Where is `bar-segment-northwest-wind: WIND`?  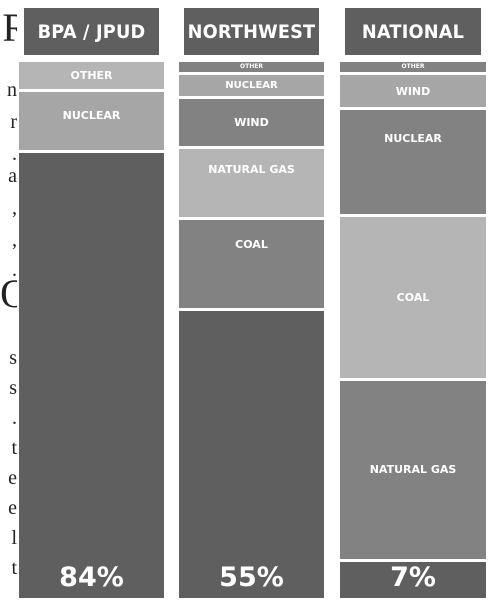 bar-segment-northwest-wind: WIND is located at coordinates (251, 123).